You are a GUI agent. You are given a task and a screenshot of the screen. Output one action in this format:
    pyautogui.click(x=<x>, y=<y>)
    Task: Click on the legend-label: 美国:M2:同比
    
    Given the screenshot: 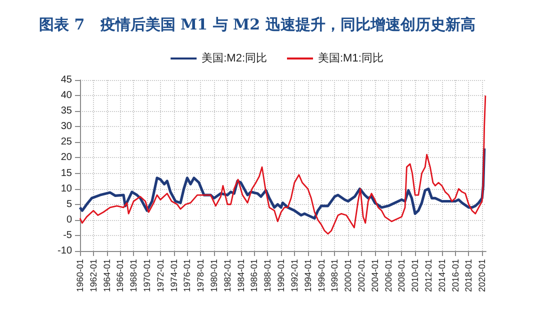 What is the action you would take?
    pyautogui.click(x=235, y=58)
    